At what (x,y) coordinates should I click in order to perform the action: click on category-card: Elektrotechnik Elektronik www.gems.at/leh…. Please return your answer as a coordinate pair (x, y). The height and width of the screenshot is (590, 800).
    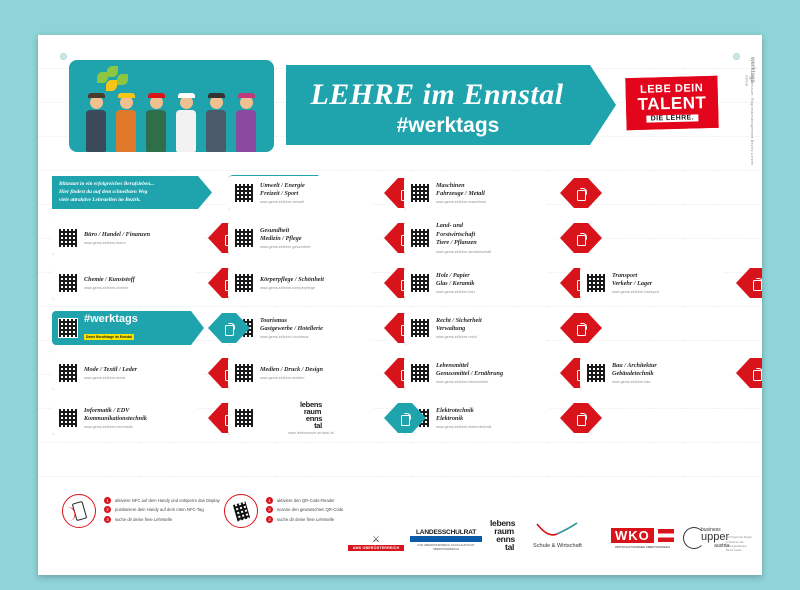
    Looking at the image, I should click on (480, 418).